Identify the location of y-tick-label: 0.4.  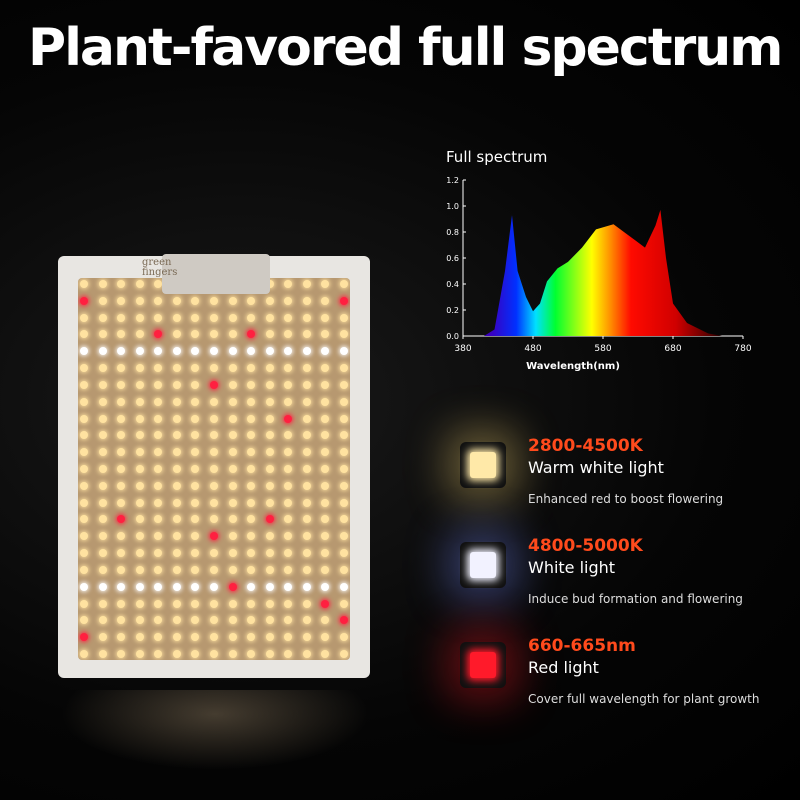
(452, 284).